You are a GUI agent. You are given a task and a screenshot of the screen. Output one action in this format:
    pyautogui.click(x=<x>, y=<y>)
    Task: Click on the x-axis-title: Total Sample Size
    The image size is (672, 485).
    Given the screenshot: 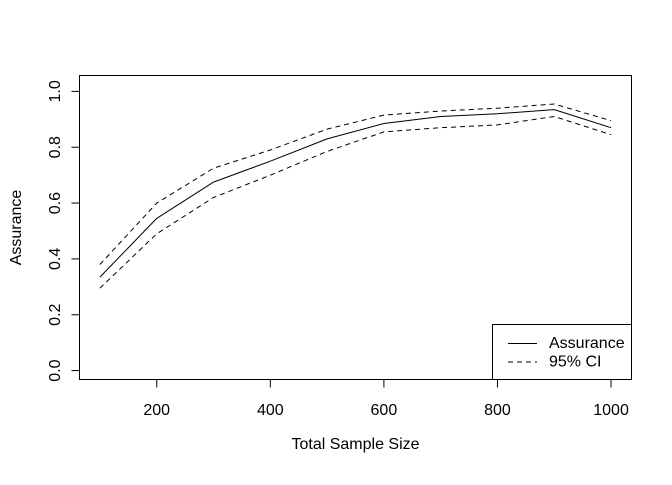 What is the action you would take?
    pyautogui.click(x=355, y=444)
    